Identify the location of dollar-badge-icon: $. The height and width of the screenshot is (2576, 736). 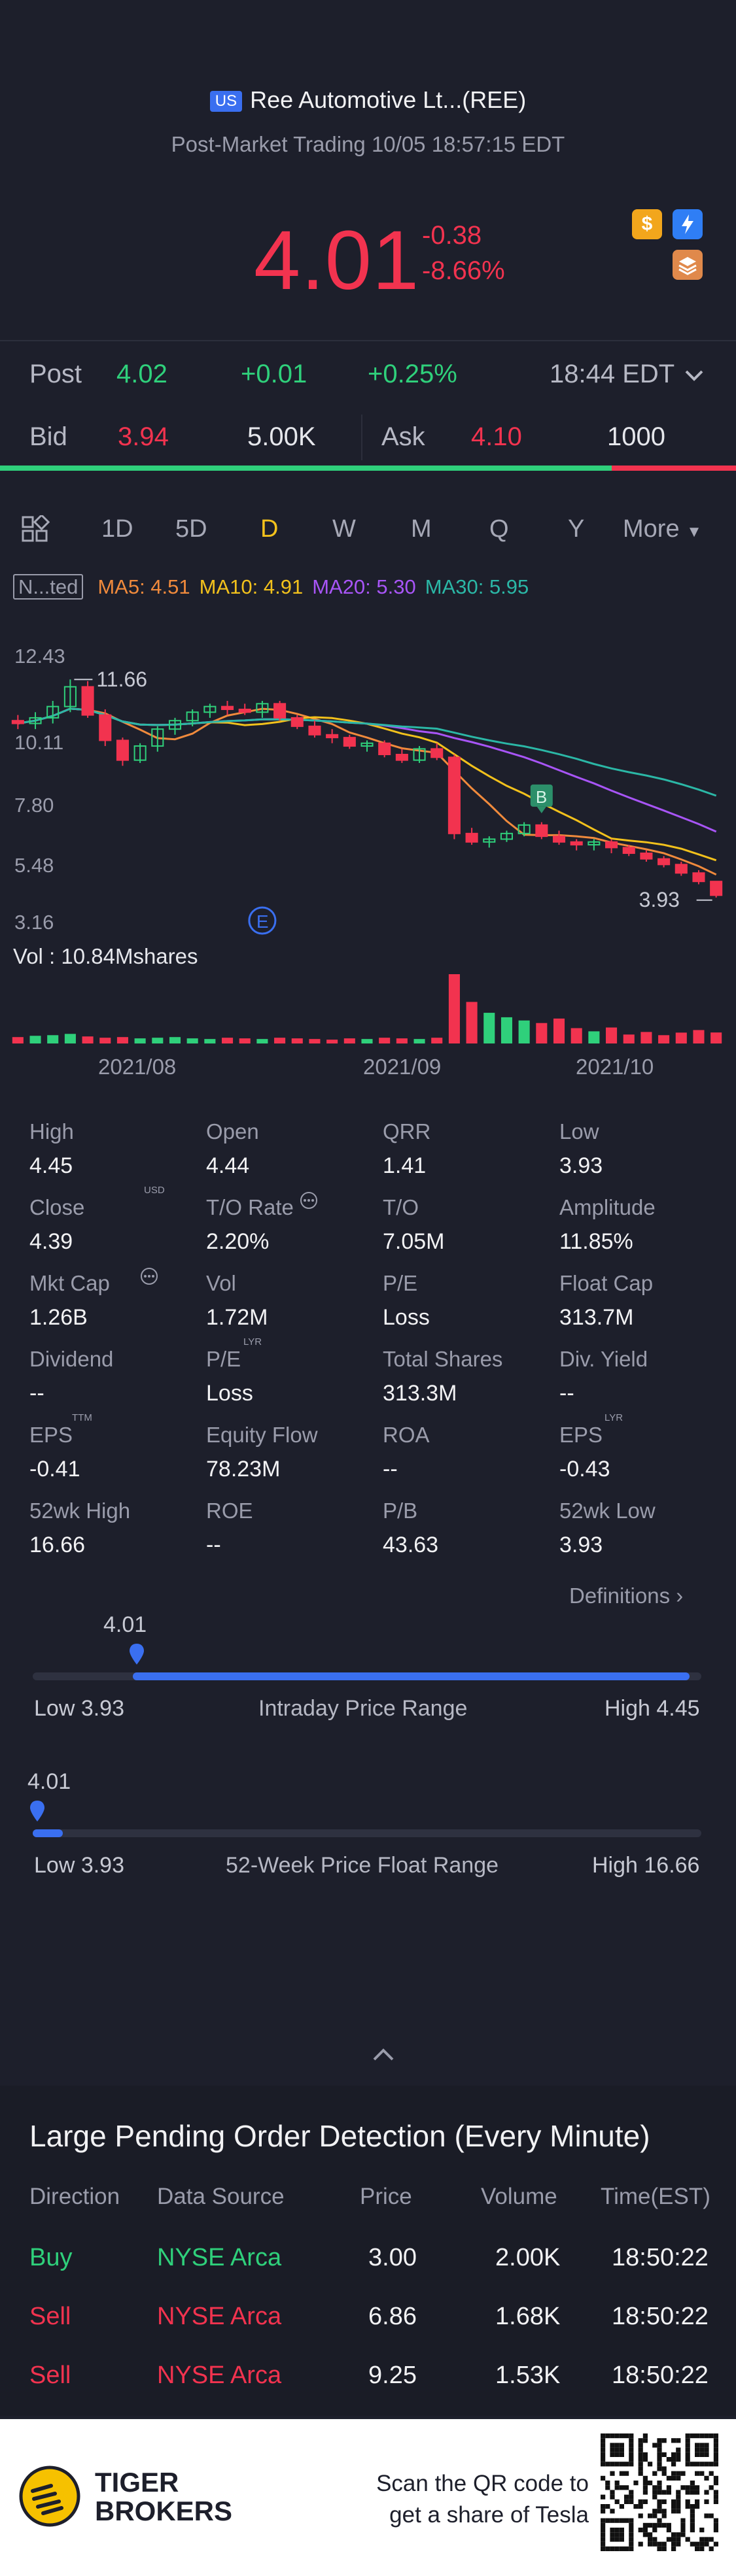
(647, 224).